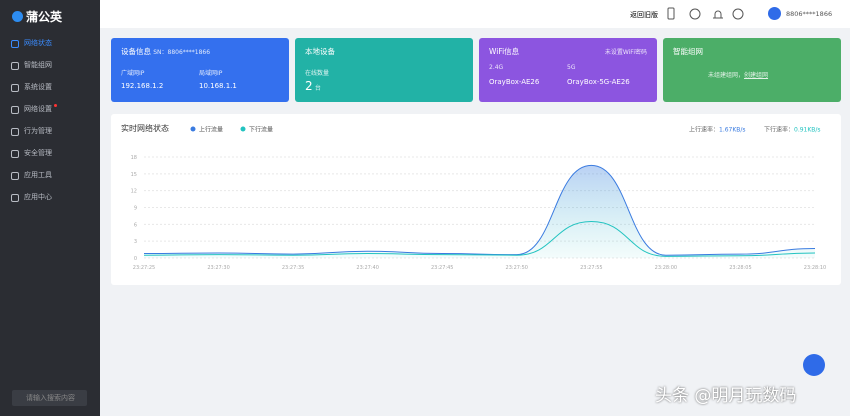 The height and width of the screenshot is (416, 850). What do you see at coordinates (134, 158) in the screenshot?
I see `y-tick-label: 18` at bounding box center [134, 158].